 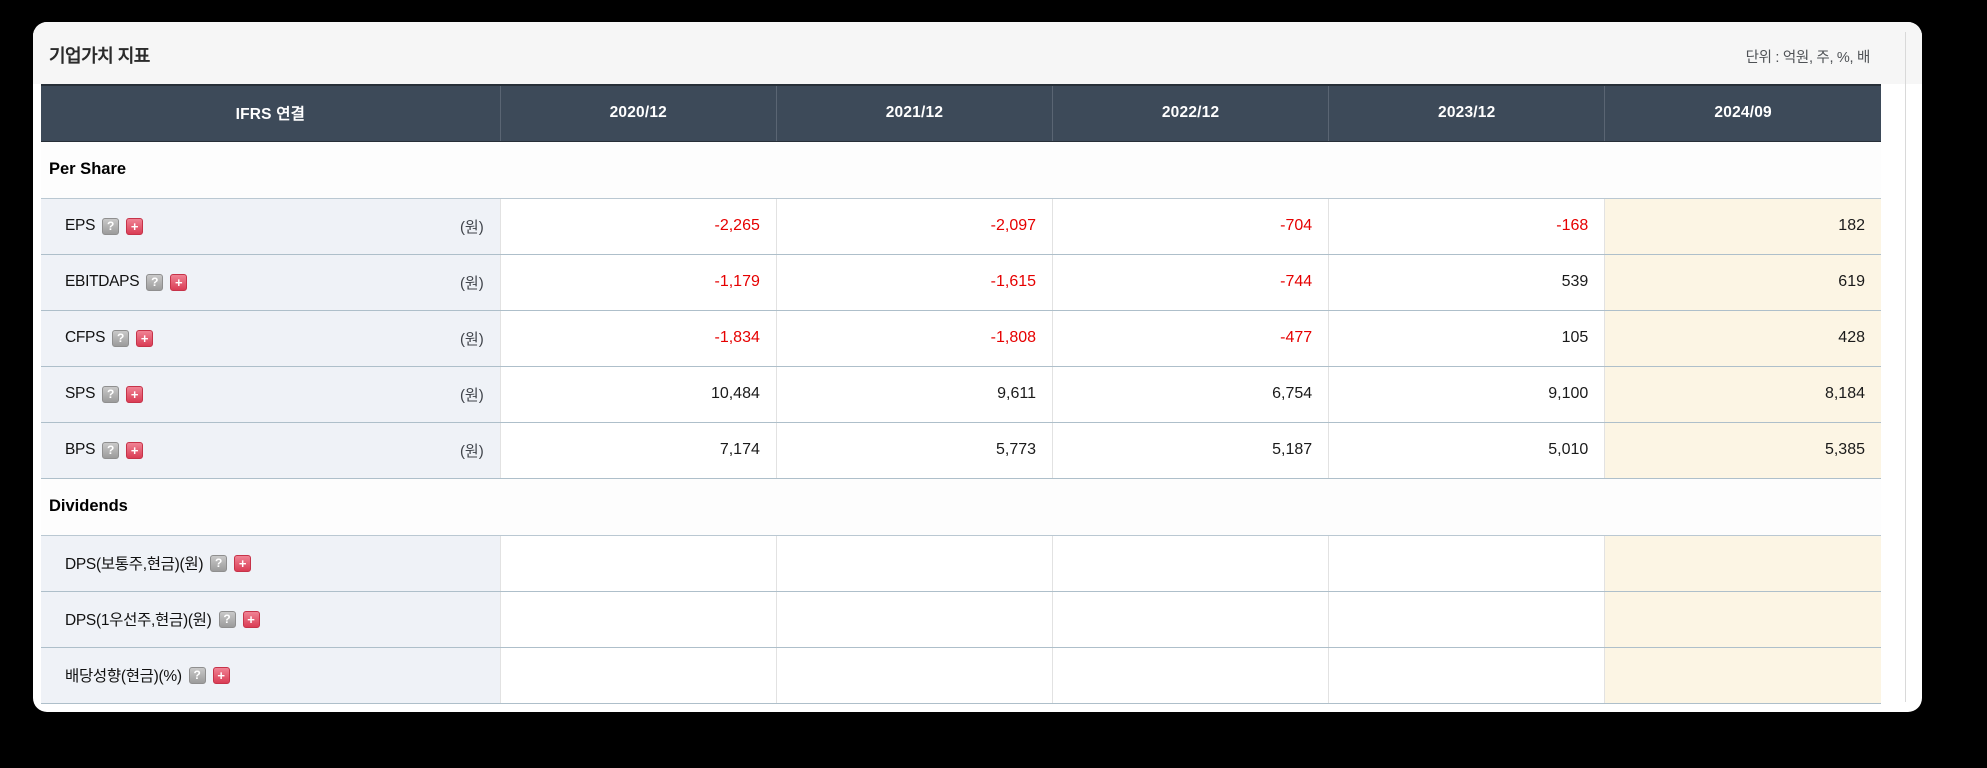 I want to click on value-cell: -744, so click(x=1190, y=282).